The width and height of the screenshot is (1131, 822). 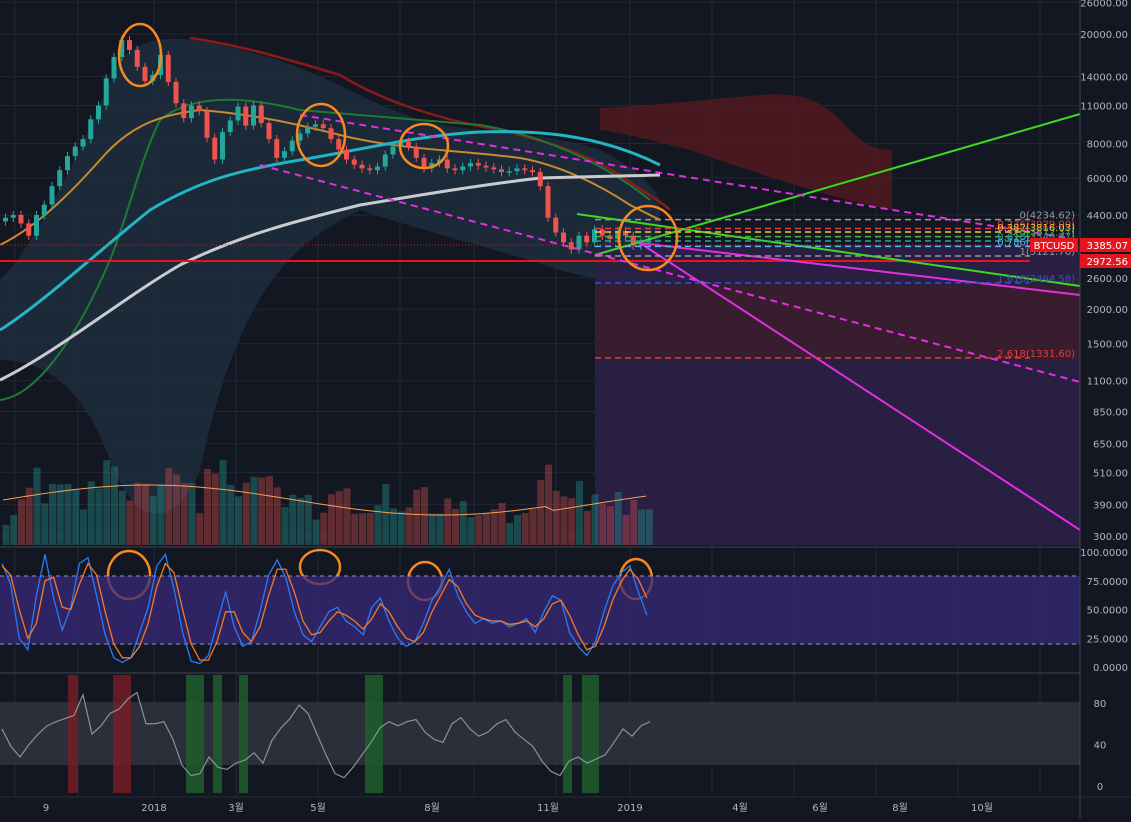 I want to click on oscillator-highlights, so click(x=333, y=734).